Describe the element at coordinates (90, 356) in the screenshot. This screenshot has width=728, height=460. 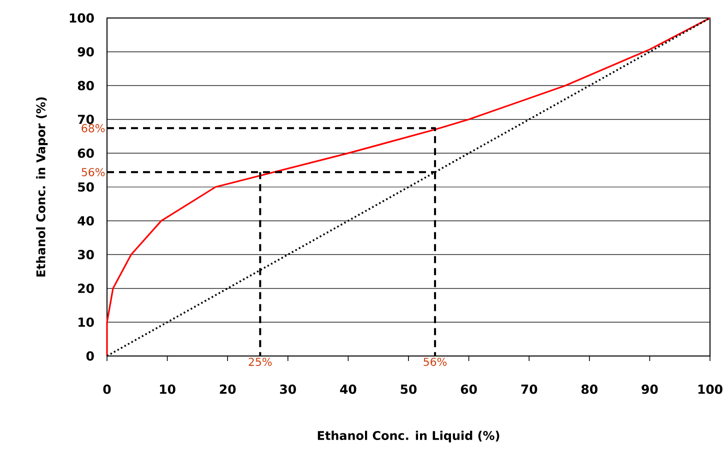
I see `y-tick-label: 0` at that location.